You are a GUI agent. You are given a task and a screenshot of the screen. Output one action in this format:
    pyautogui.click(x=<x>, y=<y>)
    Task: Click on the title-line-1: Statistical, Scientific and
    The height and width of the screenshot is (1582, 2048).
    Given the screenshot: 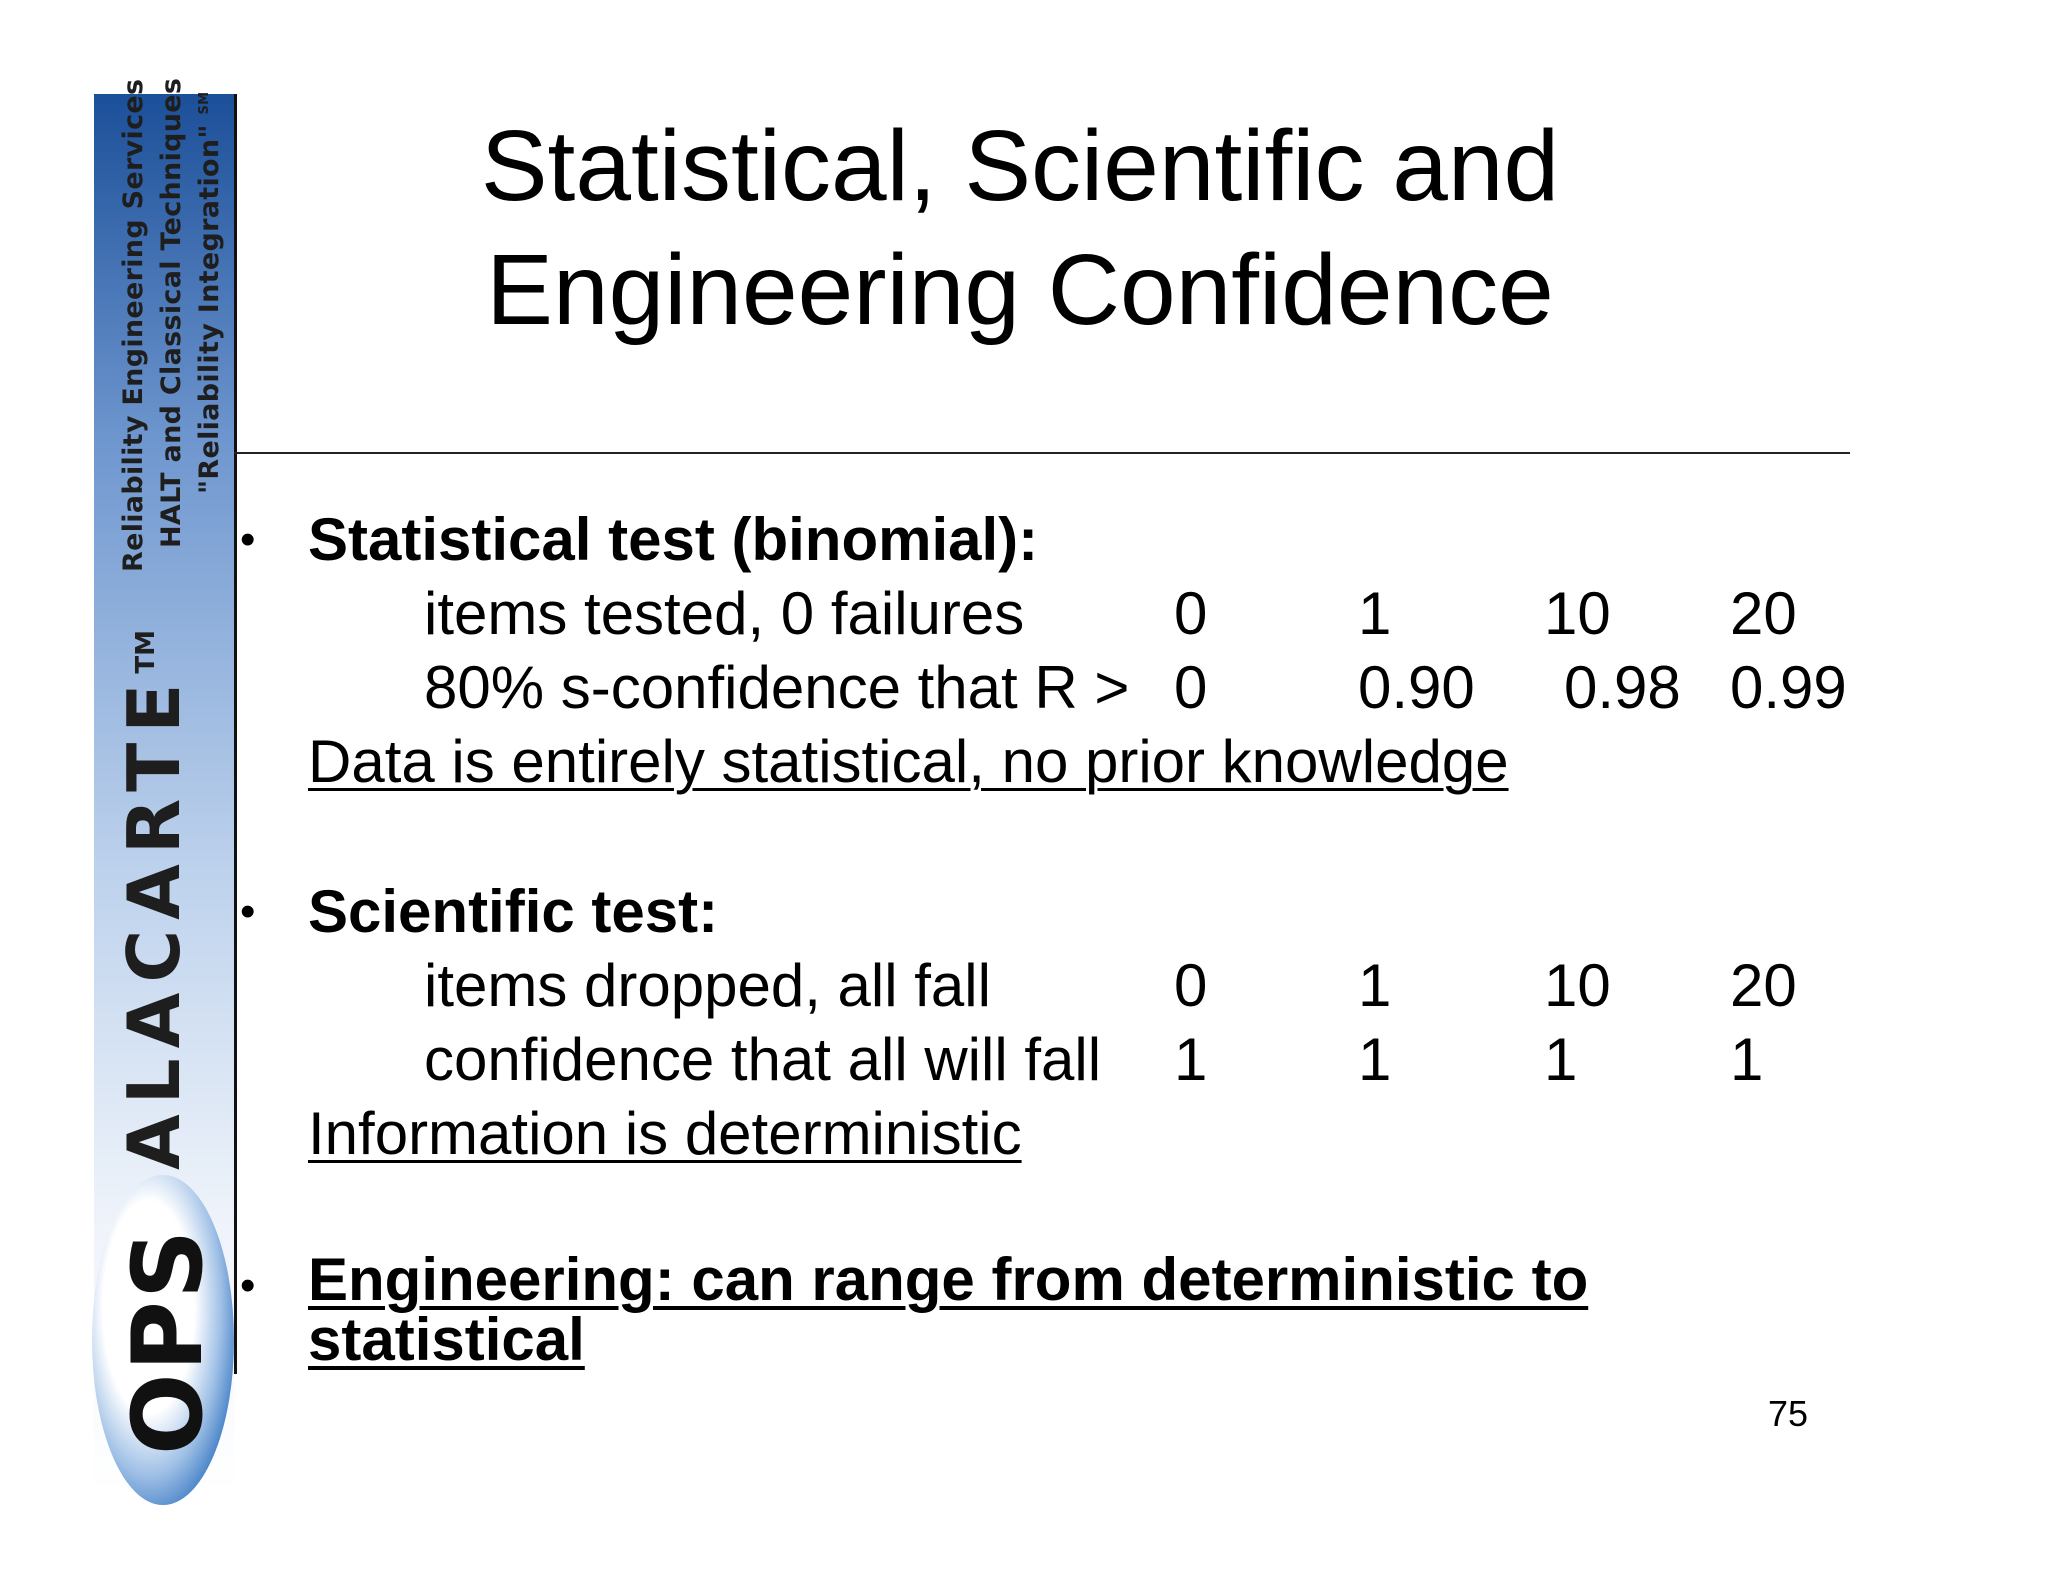 What is the action you would take?
    pyautogui.click(x=1020, y=166)
    